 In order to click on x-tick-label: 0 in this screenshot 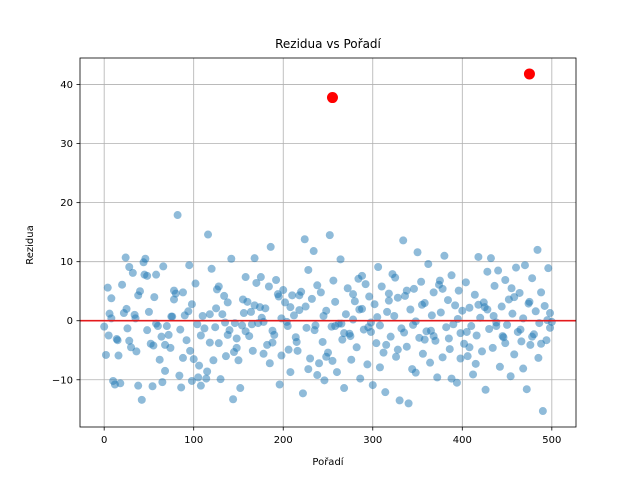, I will do `click(104, 440)`.